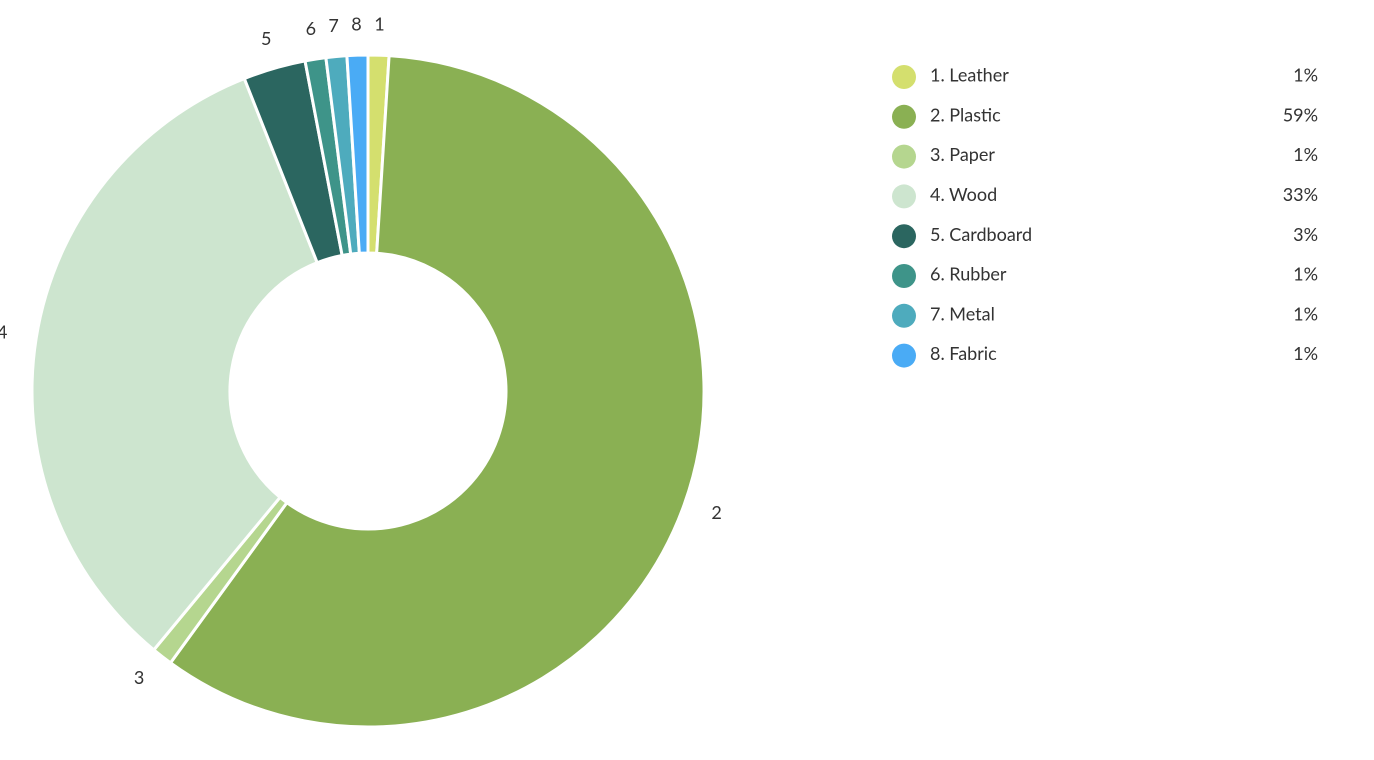 Image resolution: width=1374 pixels, height=760 pixels. I want to click on legend-label: 8. Fabric, so click(963, 353).